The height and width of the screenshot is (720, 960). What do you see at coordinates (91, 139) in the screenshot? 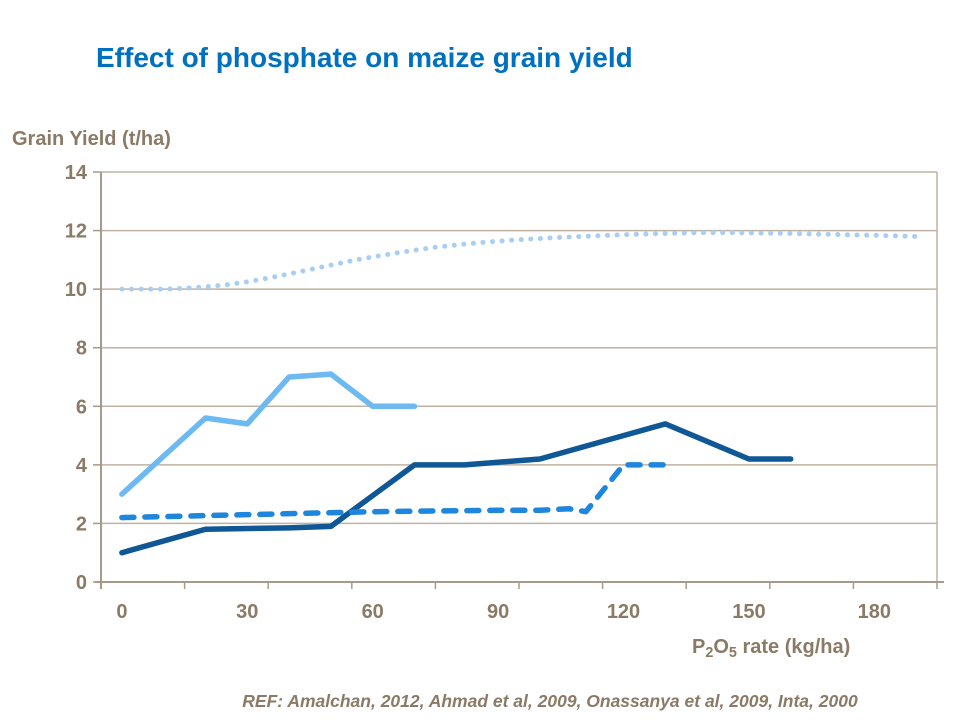
I see `y-axis-title: Grain Yield (t/ha)` at bounding box center [91, 139].